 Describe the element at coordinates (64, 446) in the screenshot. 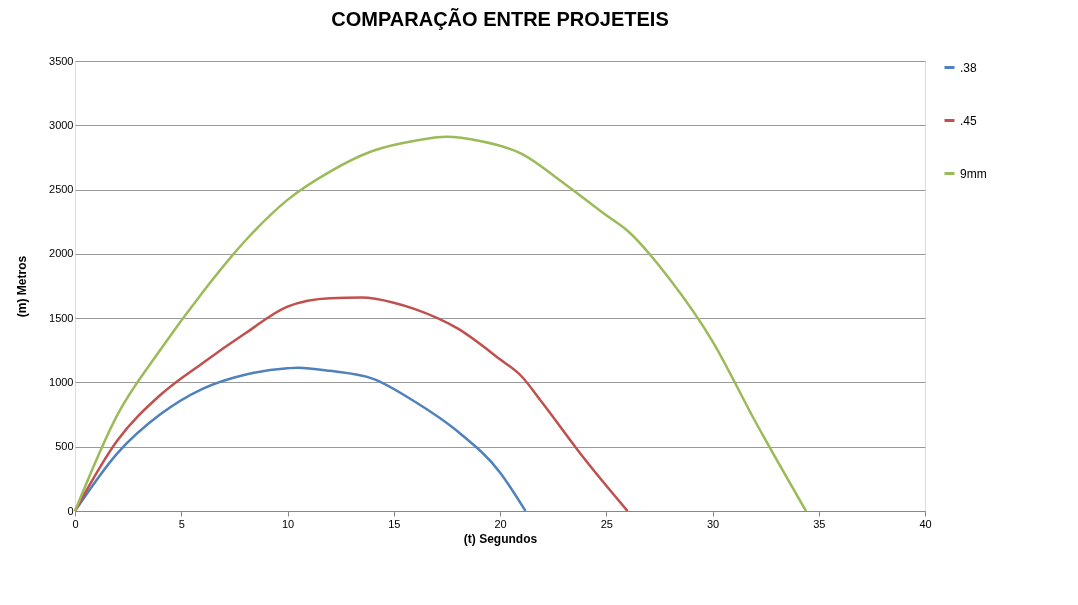

I see `y-tick-label: 500` at that location.